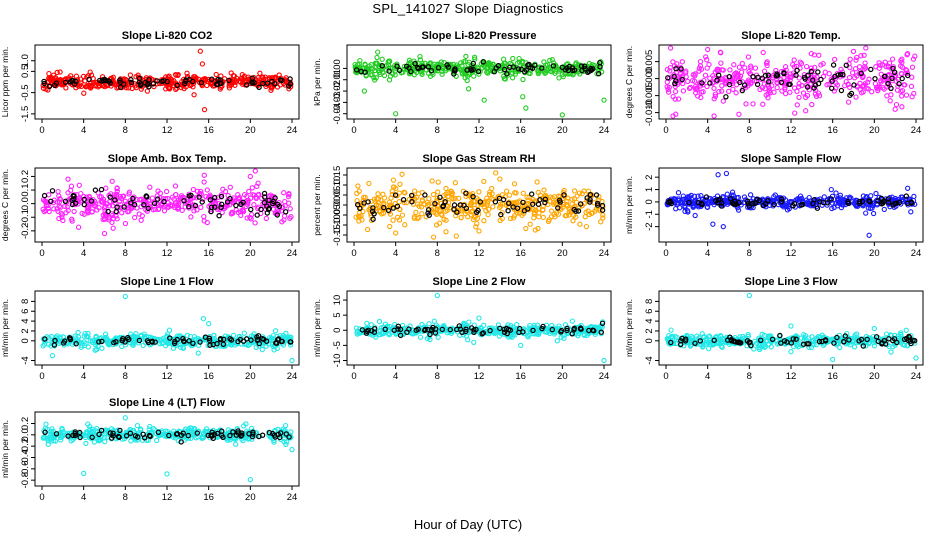 Image resolution: width=936 pixels, height=540 pixels. Describe the element at coordinates (791, 159) in the screenshot. I see `panel-title: Slope Sample Flow` at that location.